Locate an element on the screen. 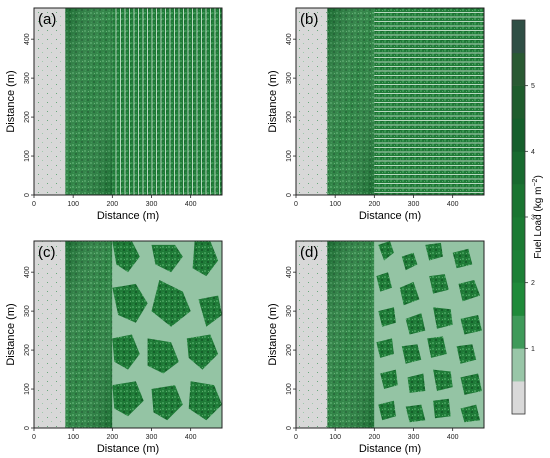 This screenshot has height=458, width=550. colorbar-tick-label: 1 is located at coordinates (533, 349).